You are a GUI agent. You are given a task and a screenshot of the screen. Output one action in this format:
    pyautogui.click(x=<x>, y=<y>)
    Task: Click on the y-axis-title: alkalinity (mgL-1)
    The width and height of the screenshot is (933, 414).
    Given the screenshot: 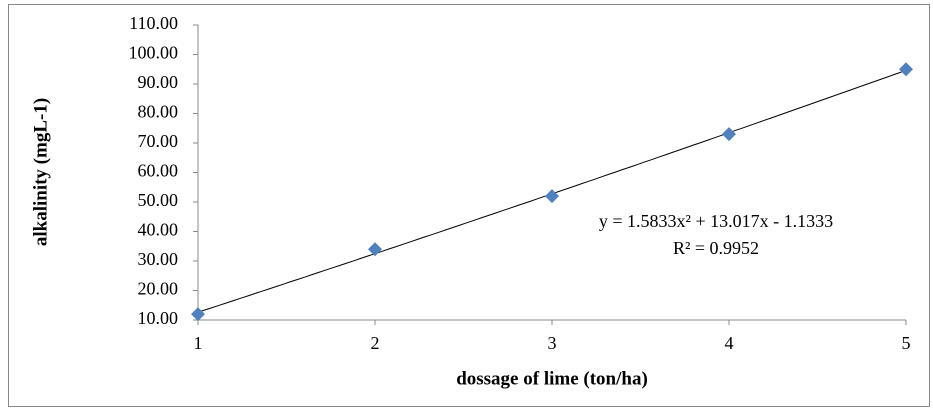 What is the action you would take?
    pyautogui.click(x=40, y=172)
    